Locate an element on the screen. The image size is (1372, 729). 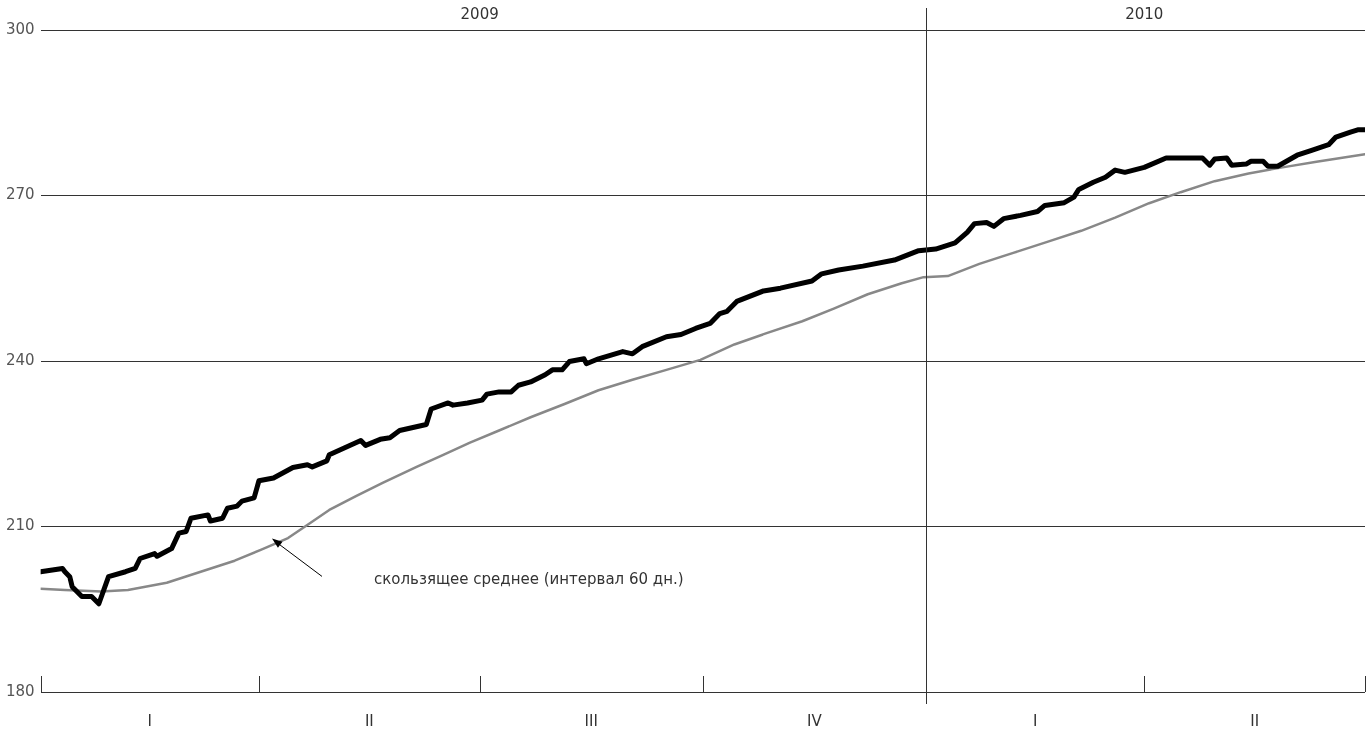
y-tick-label: 210 is located at coordinates (20, 525).